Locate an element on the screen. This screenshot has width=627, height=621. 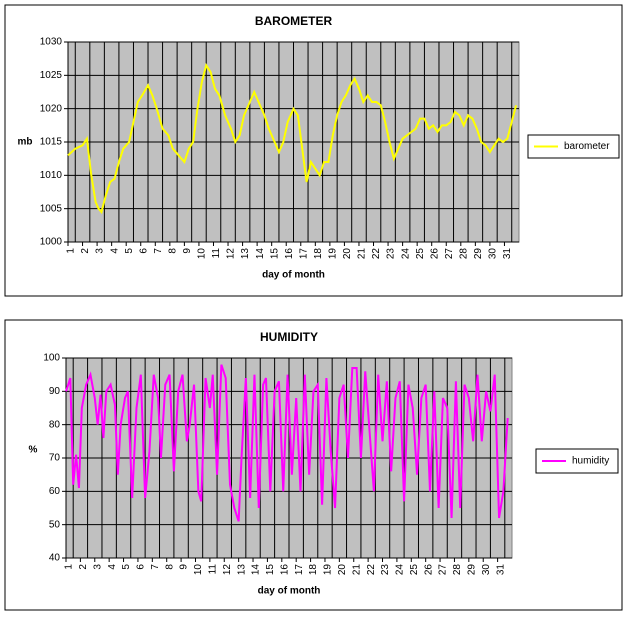
legend-label: humidity is located at coordinates (590, 461).